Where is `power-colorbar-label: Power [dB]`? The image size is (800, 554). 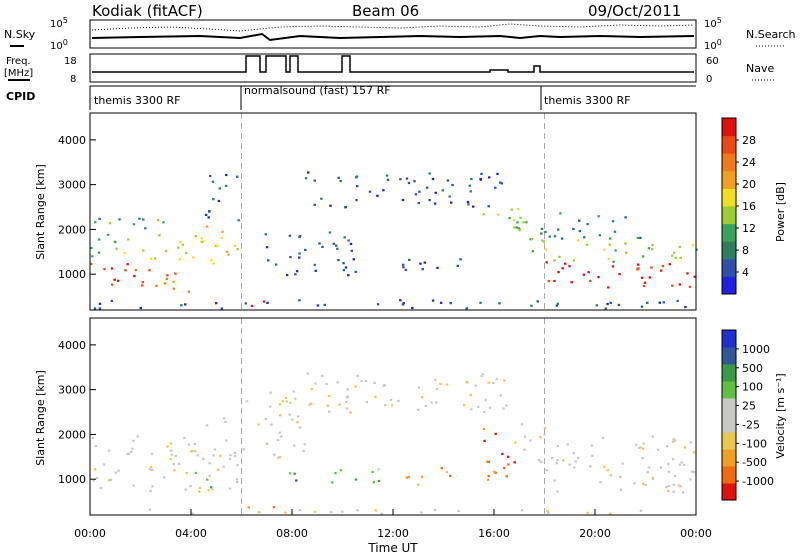
power-colorbar-label: Power [dB] is located at coordinates (780, 212).